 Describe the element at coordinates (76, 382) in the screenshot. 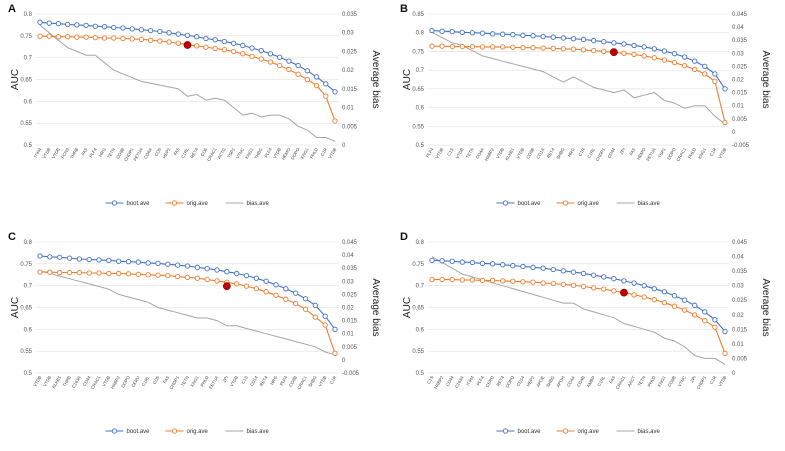

I see `x-tick-label: C163A` at that location.